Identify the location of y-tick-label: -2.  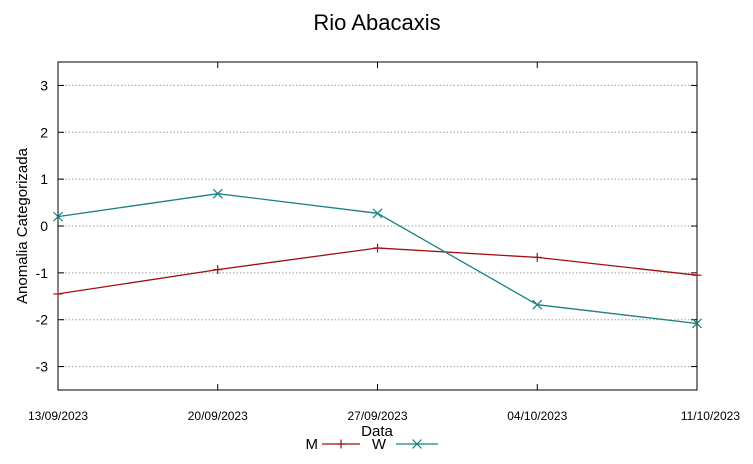
(42, 320).